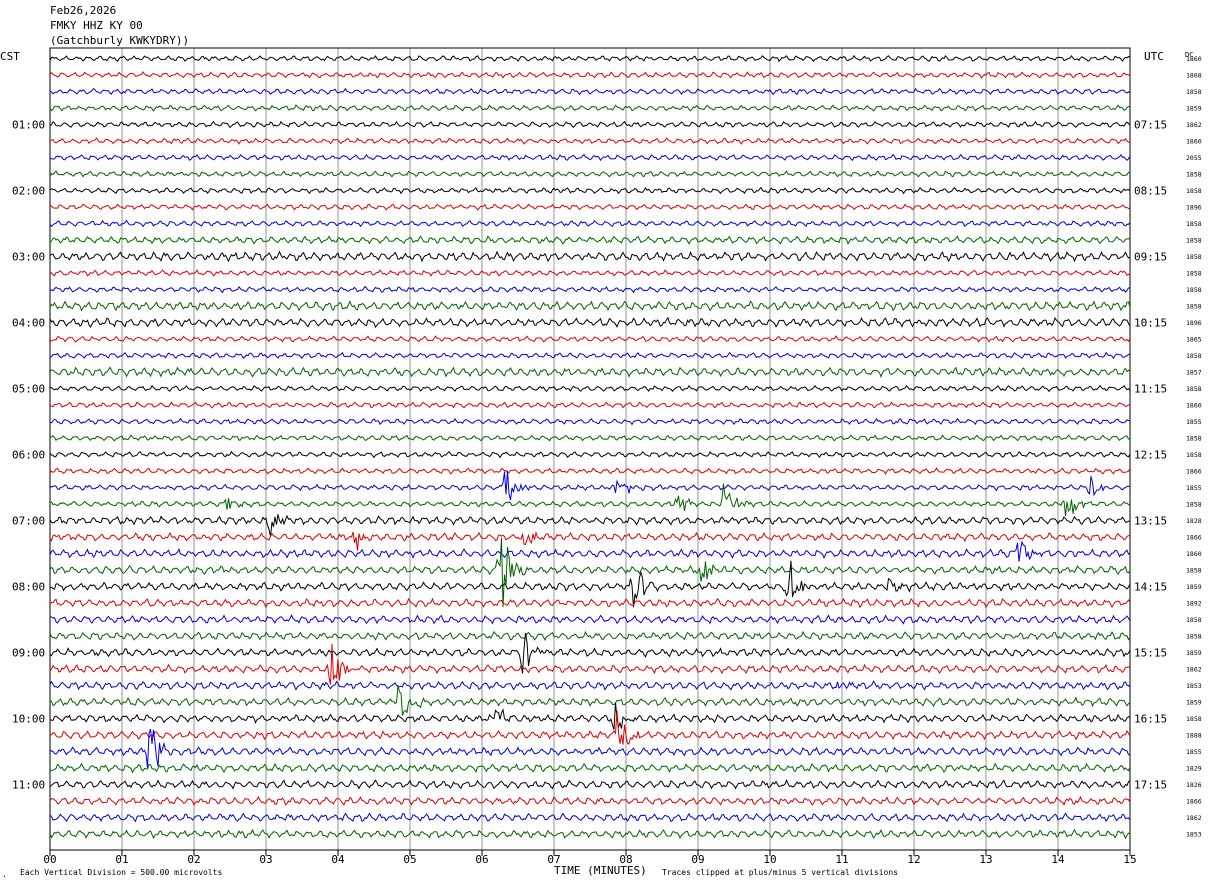 This screenshot has height=886, width=1210. What do you see at coordinates (1194, 76) in the screenshot?
I see `dc-offset-label: 1868` at bounding box center [1194, 76].